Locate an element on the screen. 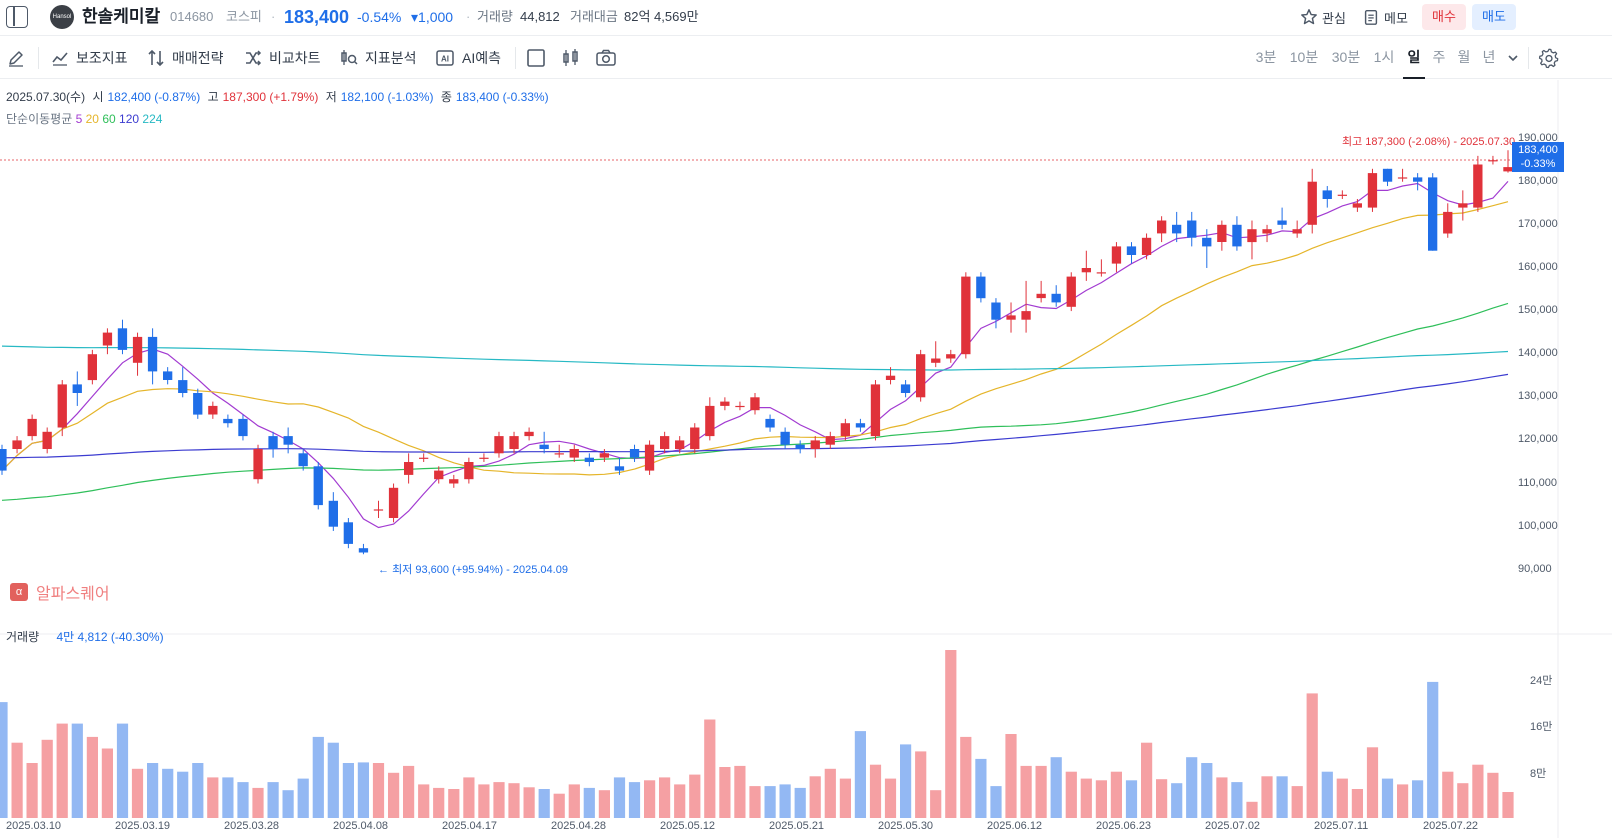  memo-label: 메모 is located at coordinates (1396, 18).